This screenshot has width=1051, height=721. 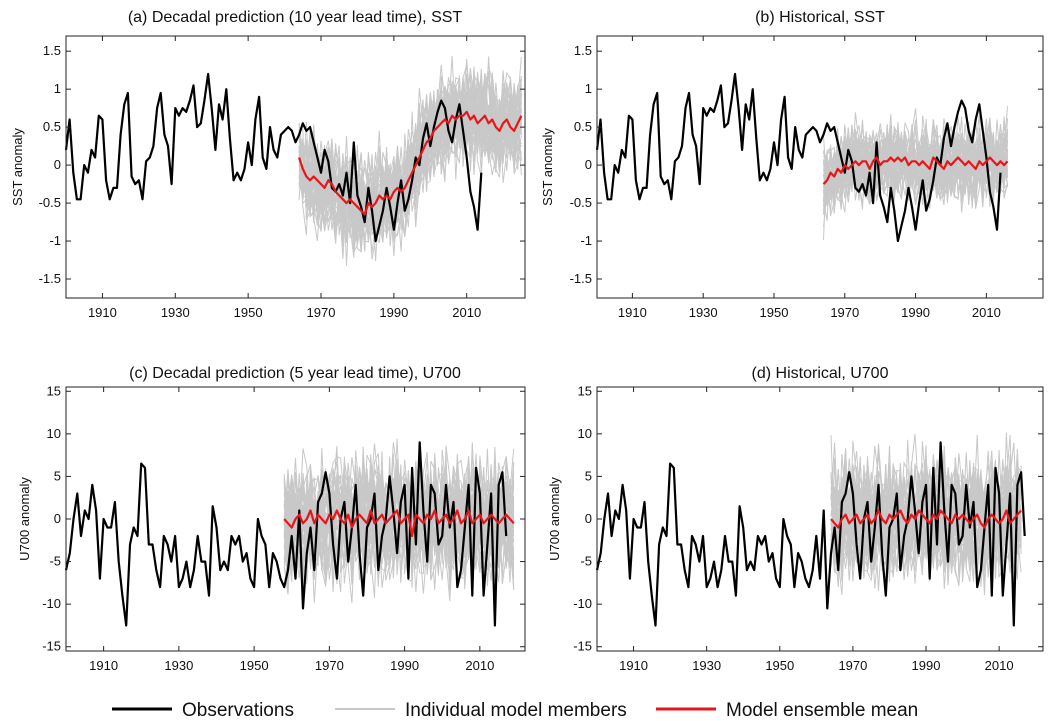 I want to click on panel-c-ylabel: U700 anomaly, so click(x=24, y=519).